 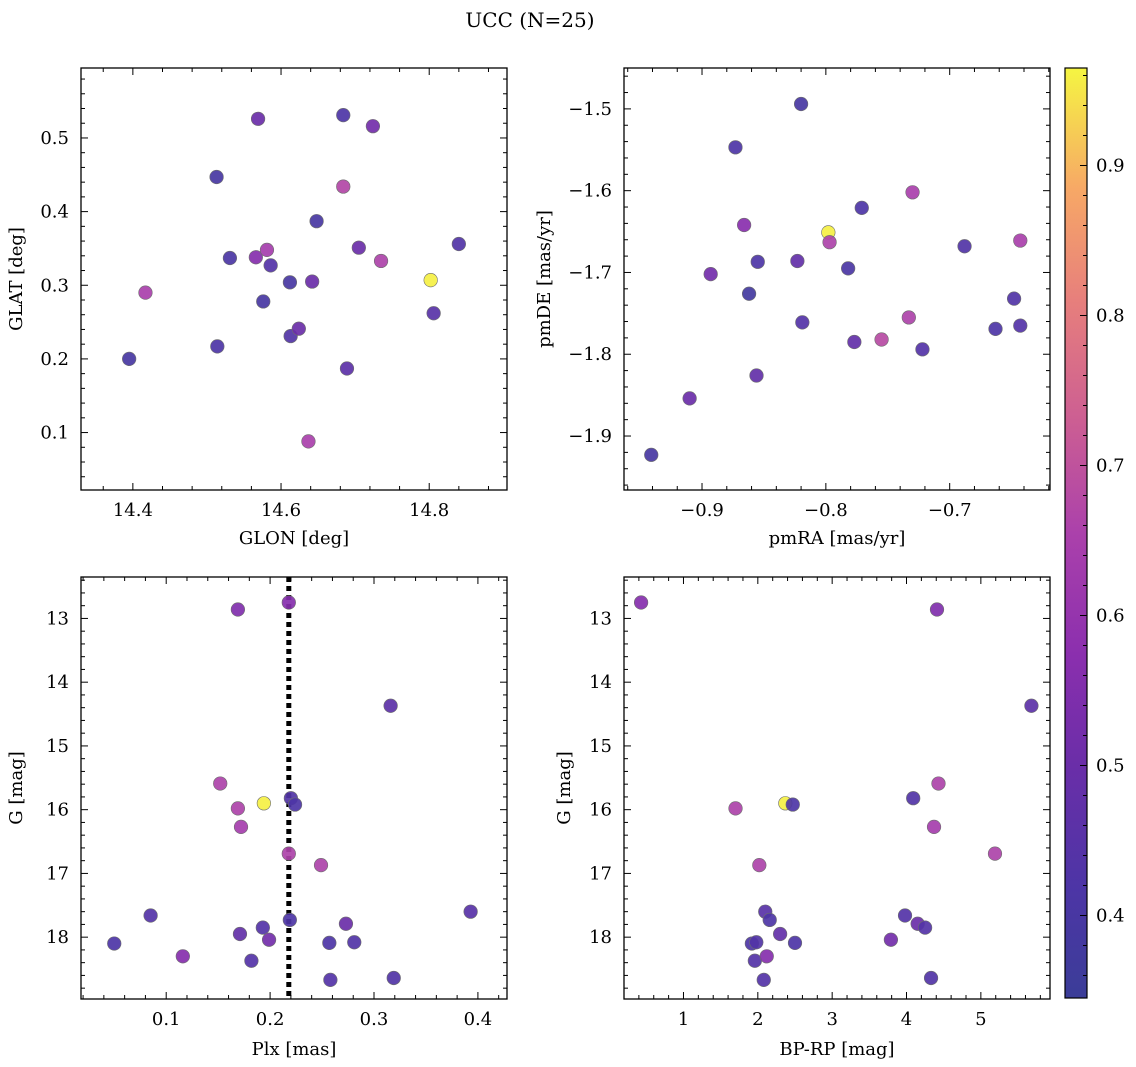 I want to click on y-tick-label: 18, so click(x=600, y=937).